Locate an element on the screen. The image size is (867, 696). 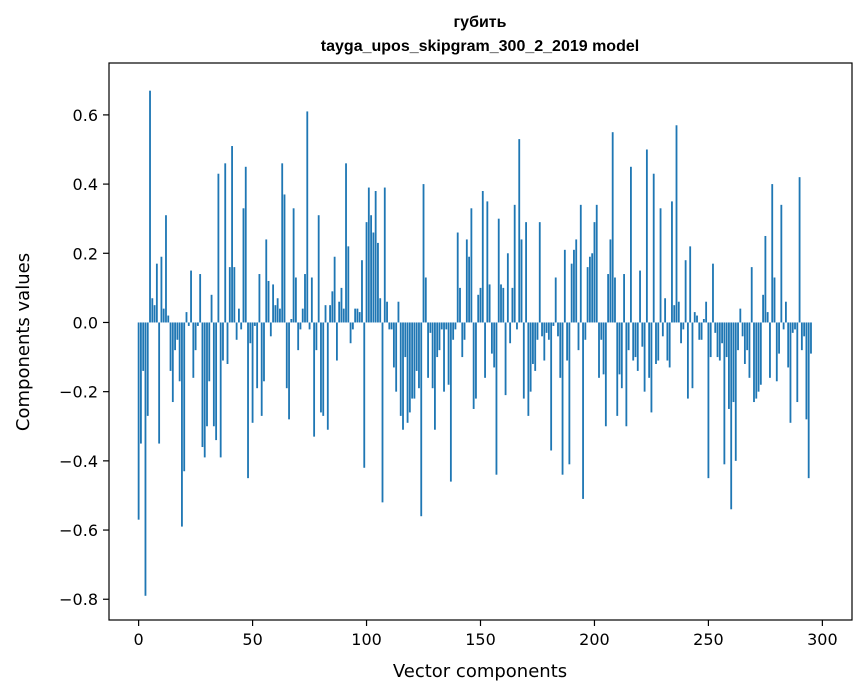
y-tick-label-0: −0.8 is located at coordinates (78, 599).